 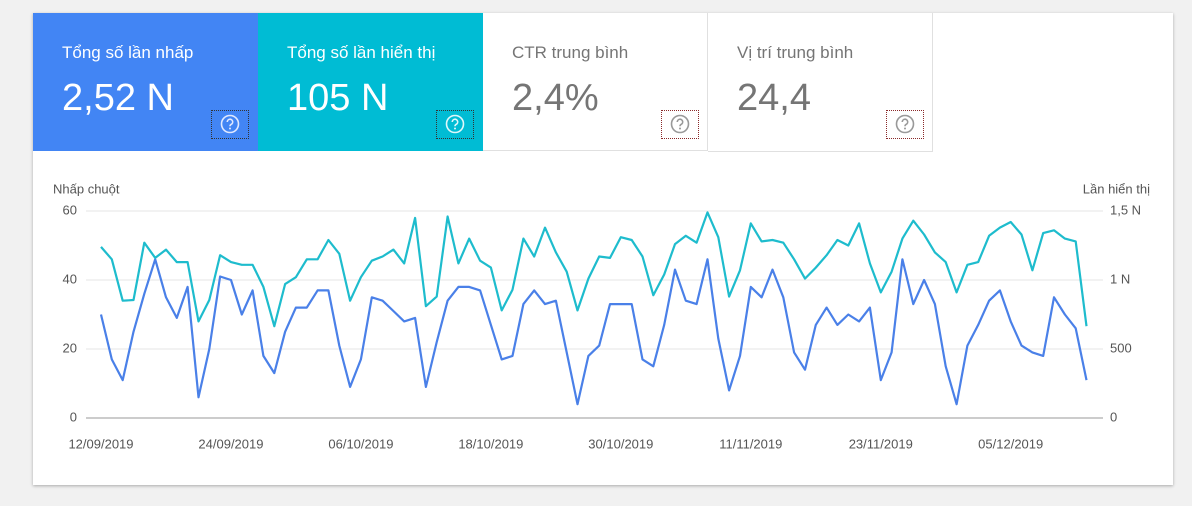 I want to click on metric-card: Vị trí trung bình 24,4, so click(x=820, y=82).